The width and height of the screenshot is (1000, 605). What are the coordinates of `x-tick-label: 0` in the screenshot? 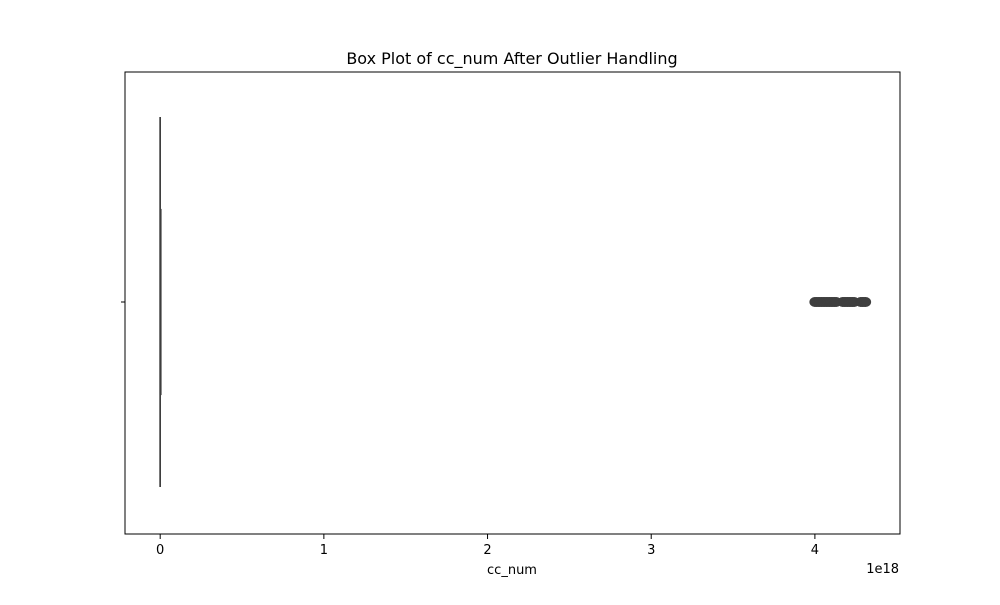 It's located at (160, 550).